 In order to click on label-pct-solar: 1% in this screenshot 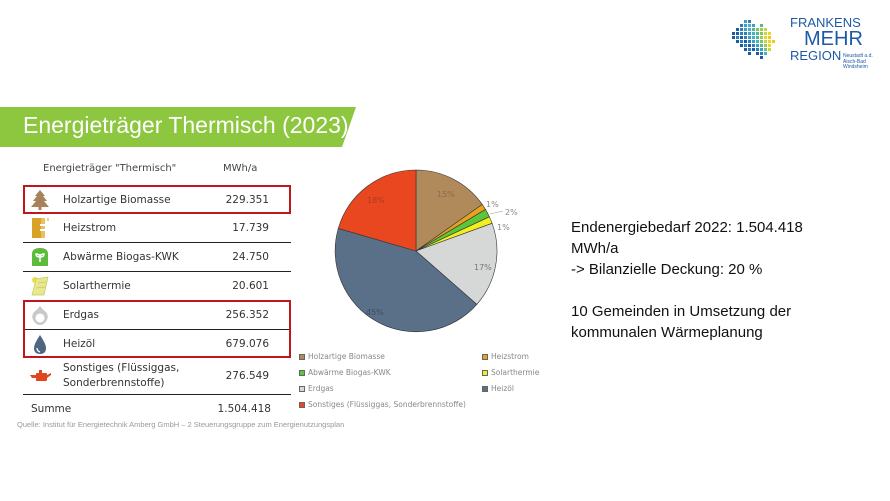, I will do `click(503, 227)`.